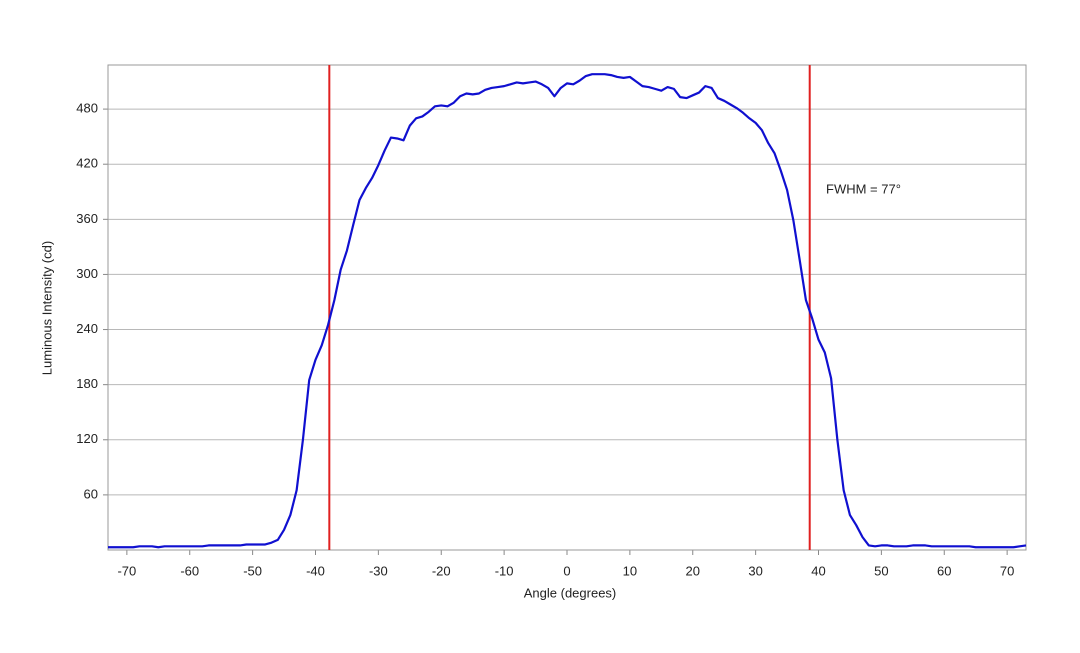 The image size is (1080, 653). What do you see at coordinates (87, 328) in the screenshot?
I see `y-tick-label: 240` at bounding box center [87, 328].